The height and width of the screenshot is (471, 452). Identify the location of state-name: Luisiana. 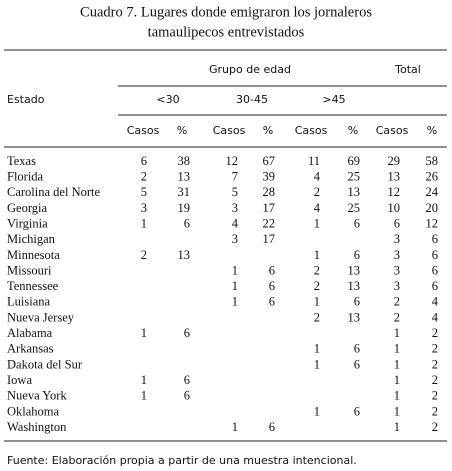
(28, 302).